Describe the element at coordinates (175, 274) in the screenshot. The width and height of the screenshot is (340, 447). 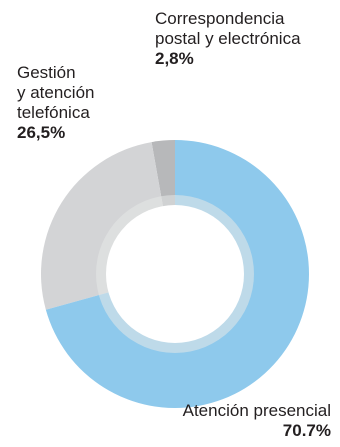
I see `donut-hole` at that location.